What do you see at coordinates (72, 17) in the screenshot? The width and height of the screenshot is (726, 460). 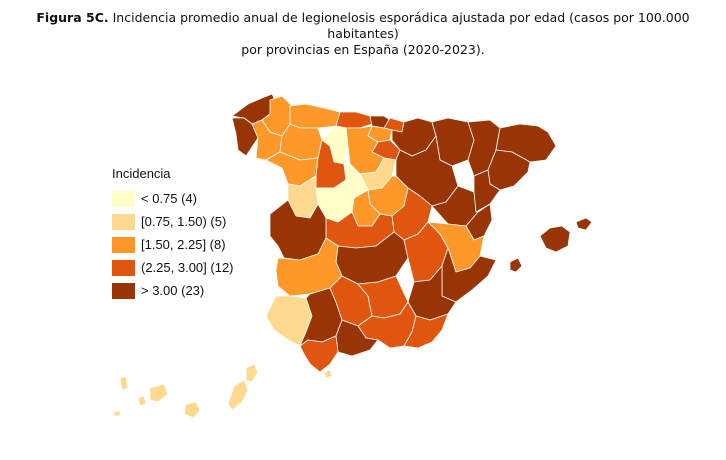 I see `figure-label: Figura 5C.` at bounding box center [72, 17].